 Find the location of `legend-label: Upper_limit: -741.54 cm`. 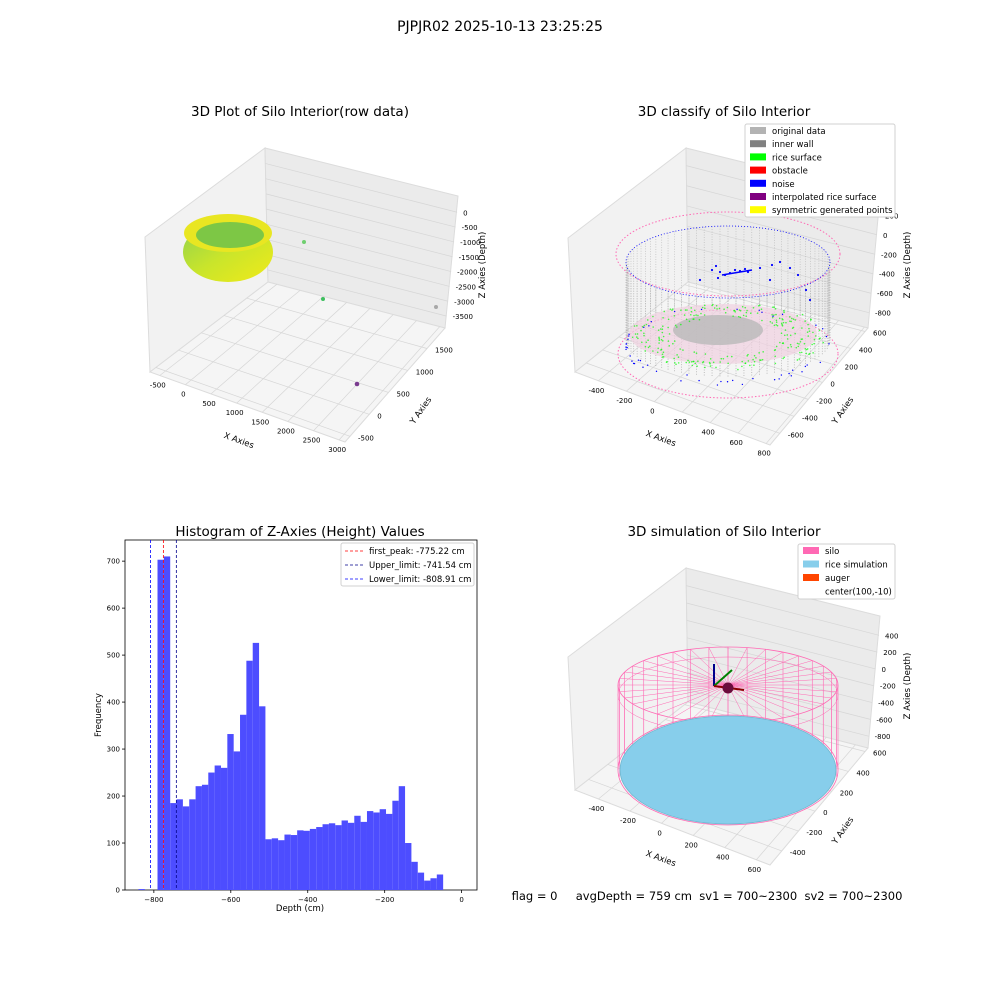

legend-label: Upper_limit: -741.54 cm is located at coordinates (420, 566).